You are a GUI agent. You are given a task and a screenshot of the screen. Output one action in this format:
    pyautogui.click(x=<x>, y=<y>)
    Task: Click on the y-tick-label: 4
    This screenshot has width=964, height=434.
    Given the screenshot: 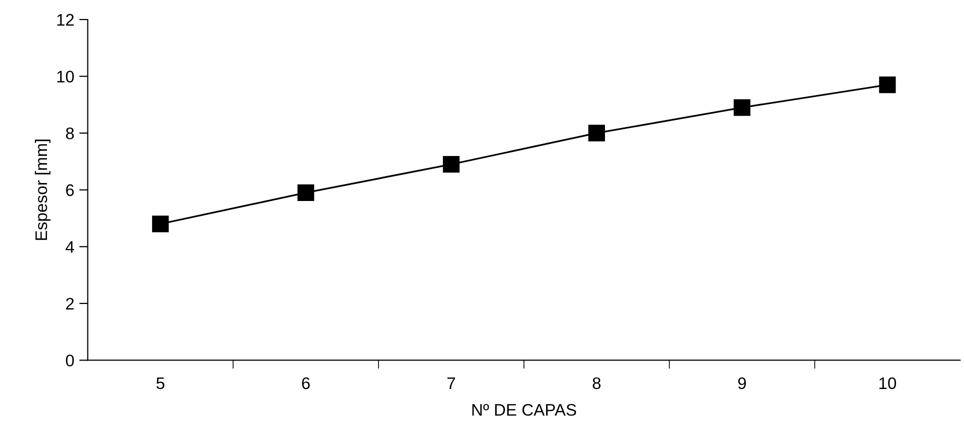 What is the action you would take?
    pyautogui.click(x=70, y=247)
    